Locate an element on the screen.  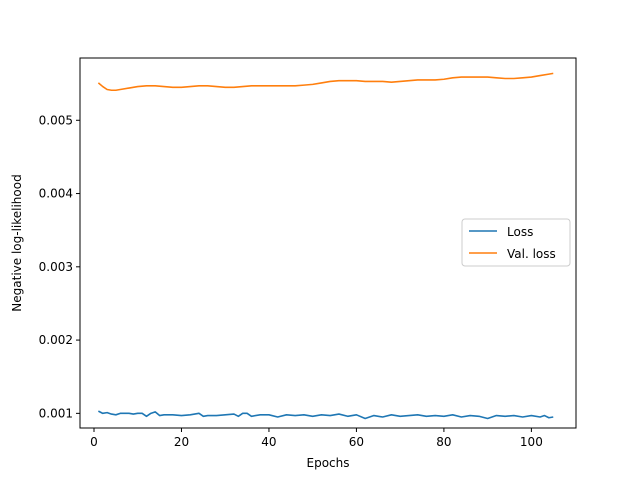
x-tick-label: 0 is located at coordinates (94, 442).